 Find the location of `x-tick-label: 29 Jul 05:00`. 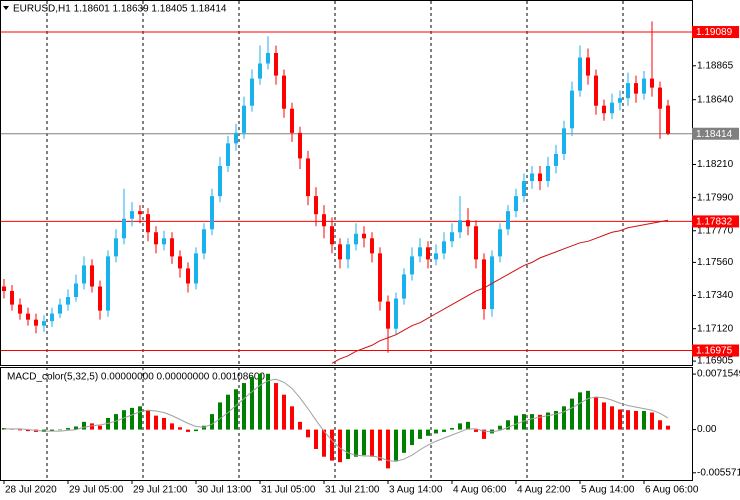

x-tick-label: 29 Jul 05:00 is located at coordinates (96, 490).